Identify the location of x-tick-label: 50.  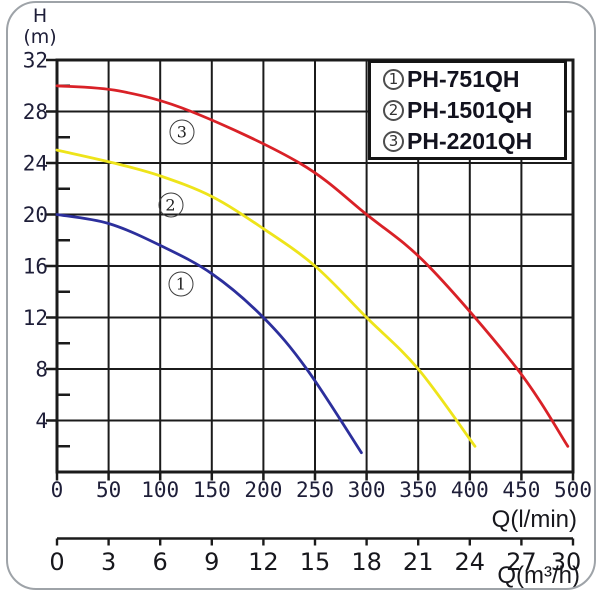
(108, 490).